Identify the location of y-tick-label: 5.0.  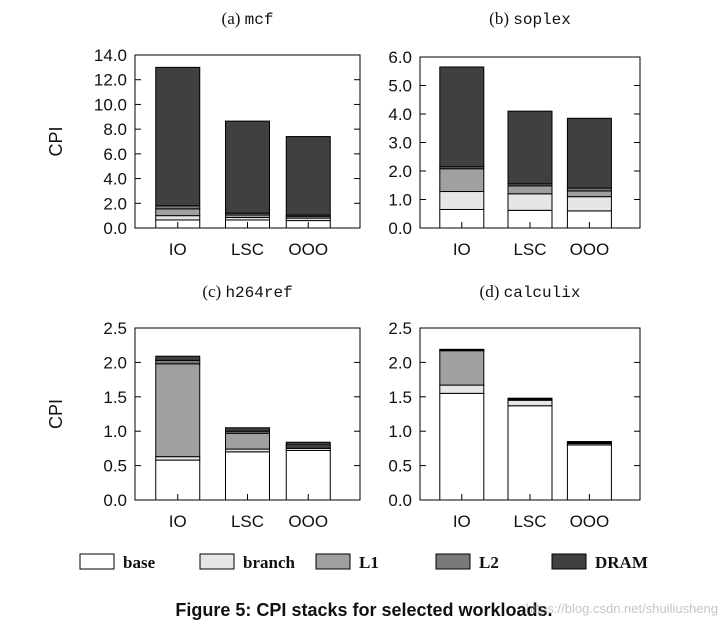
(400, 86).